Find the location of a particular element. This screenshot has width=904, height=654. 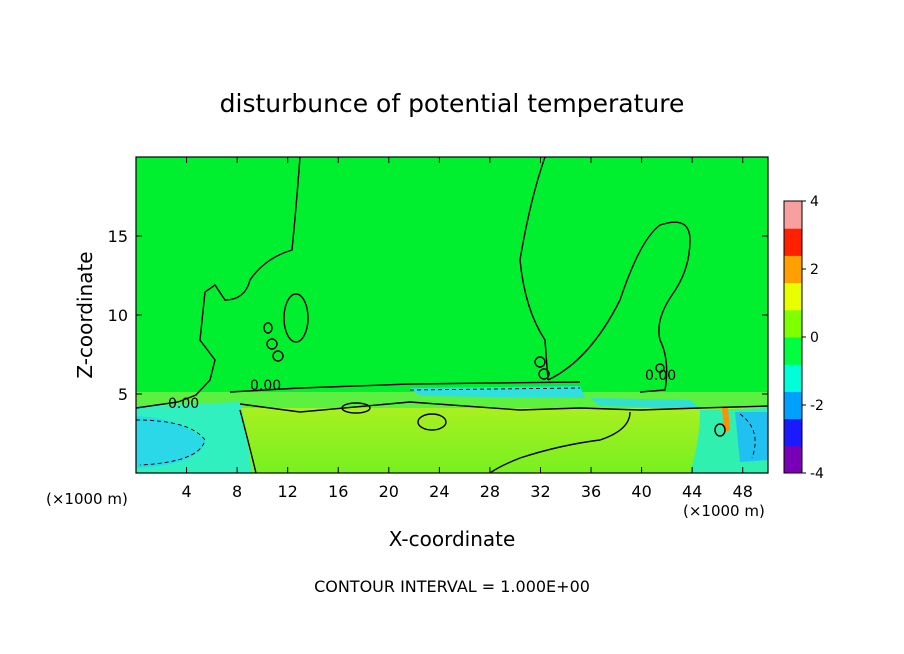

x-tick-label: 40 is located at coordinates (641, 491).